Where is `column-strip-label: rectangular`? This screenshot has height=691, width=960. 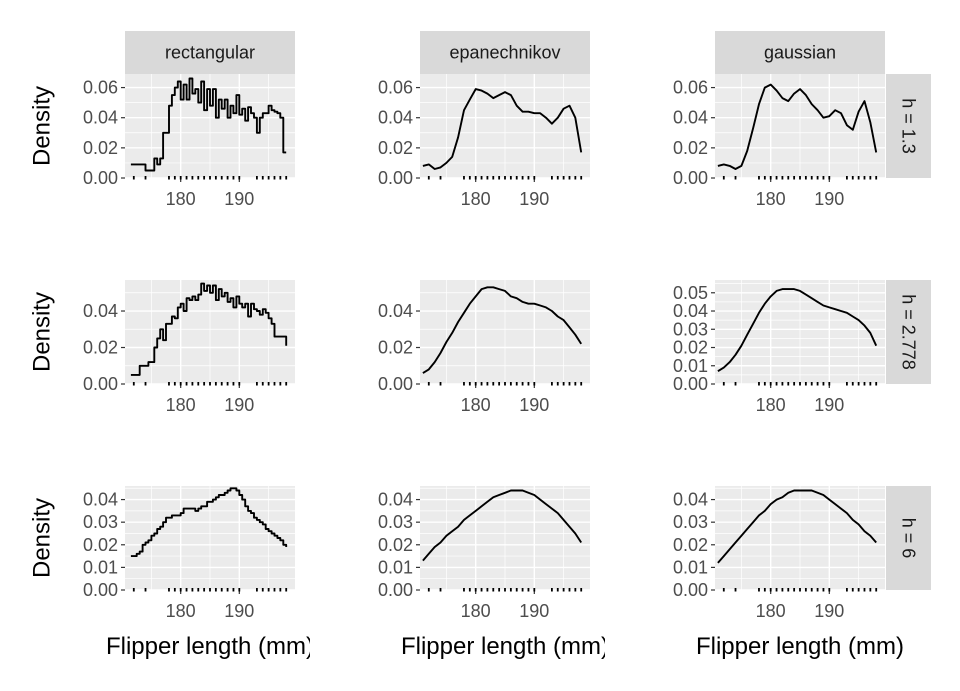
column-strip-label: rectangular is located at coordinates (210, 53).